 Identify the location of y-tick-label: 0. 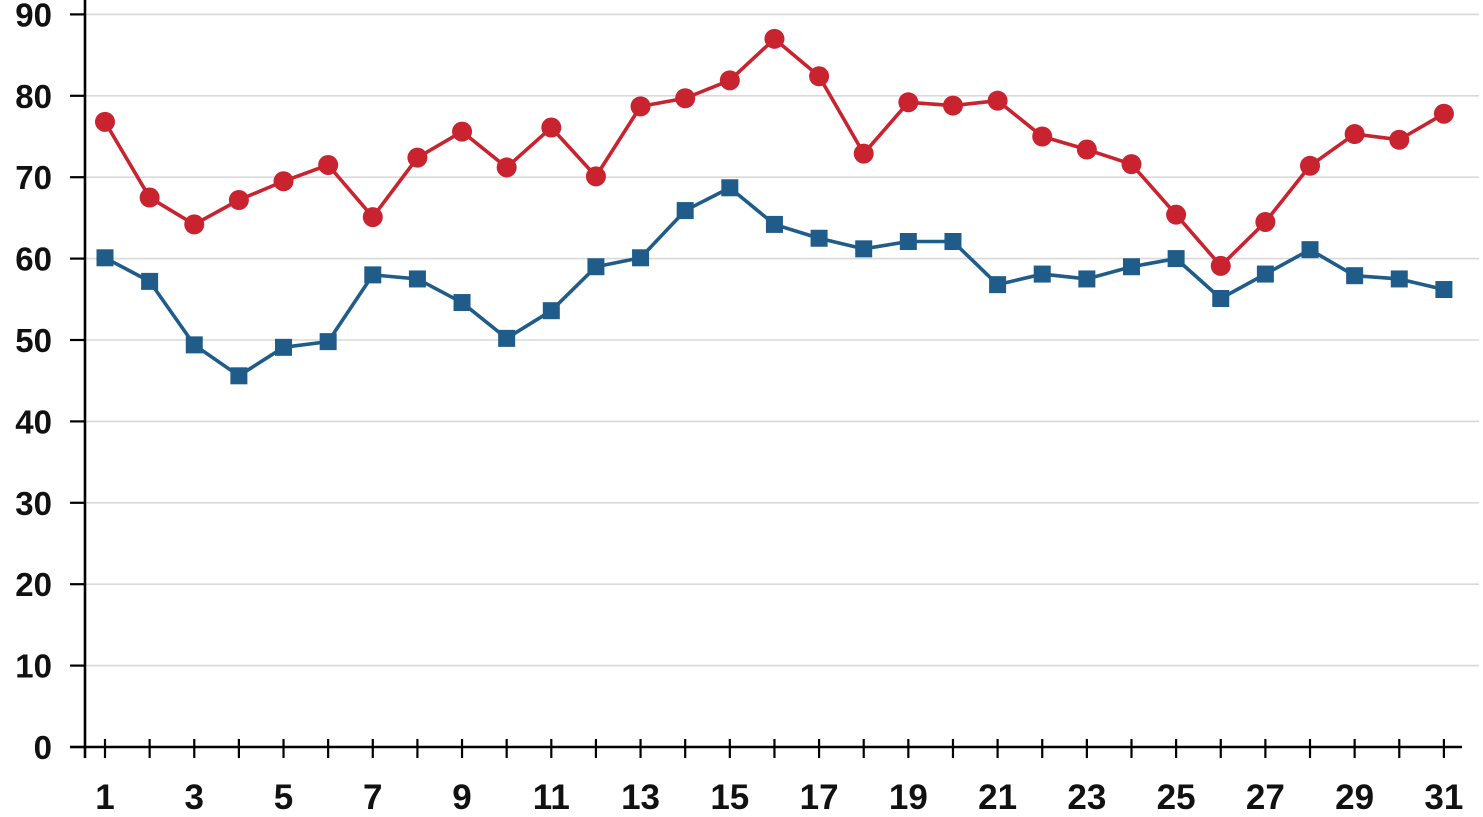
(43, 747).